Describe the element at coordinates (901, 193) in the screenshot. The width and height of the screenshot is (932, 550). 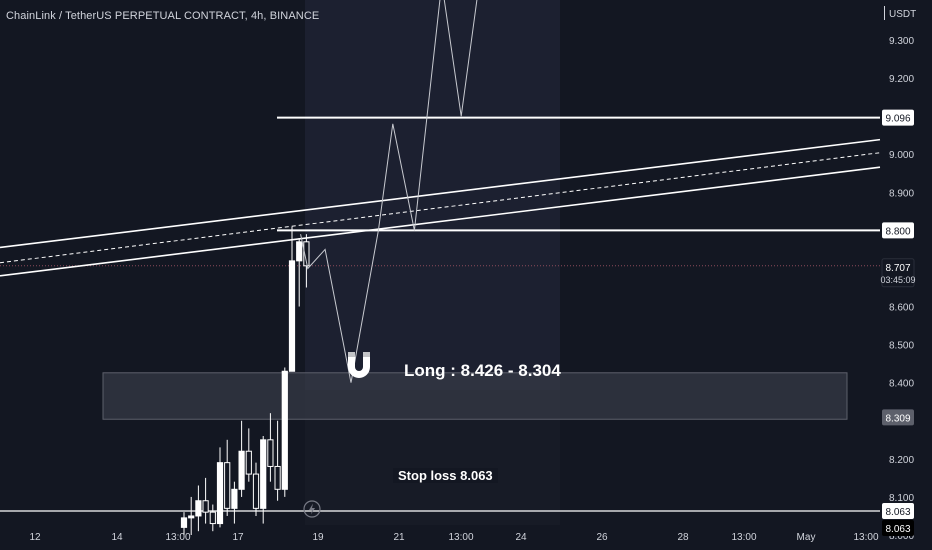
I see `y-tick-label: 8.900` at that location.